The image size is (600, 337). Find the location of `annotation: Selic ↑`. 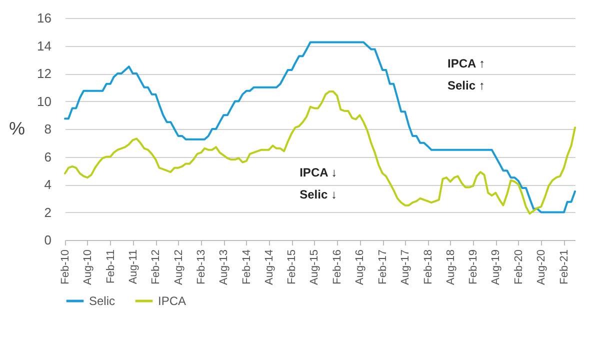

annotation: Selic ↑ is located at coordinates (466, 85).